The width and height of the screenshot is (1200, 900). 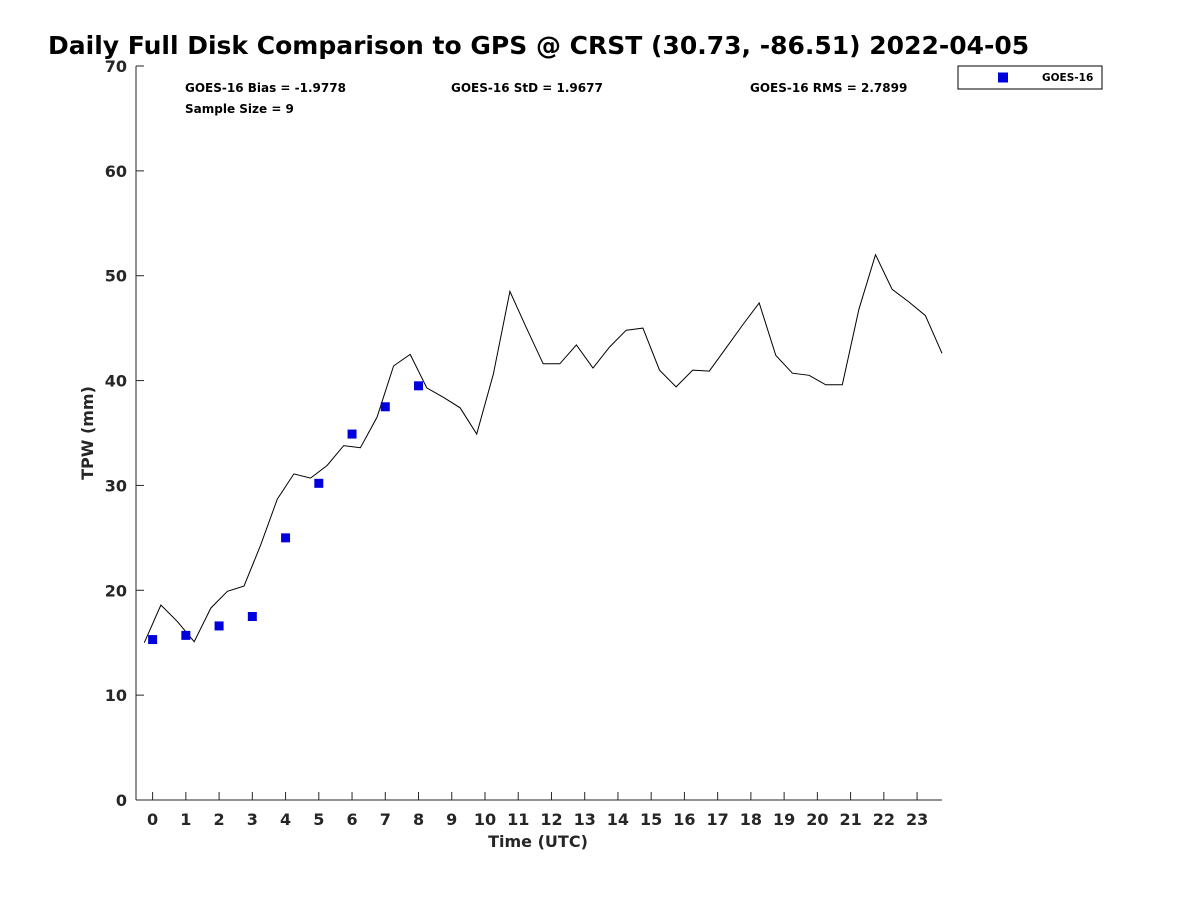 What do you see at coordinates (537, 810) in the screenshot?
I see `x-ticks: 0 1 2 3 4 5 6 7 8 9 10 11 12 13 14 15 16 17 18 19 20 21 22 23` at bounding box center [537, 810].